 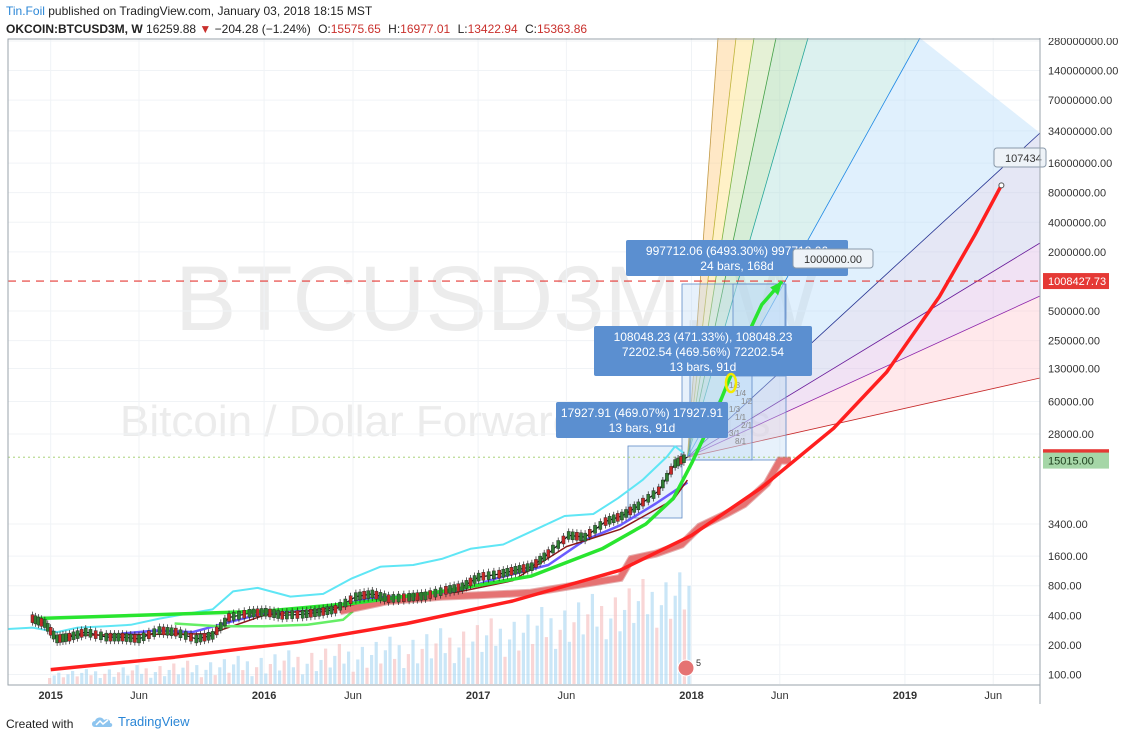 I want to click on y-tick-label: 8000000.00, so click(x=1077, y=194).